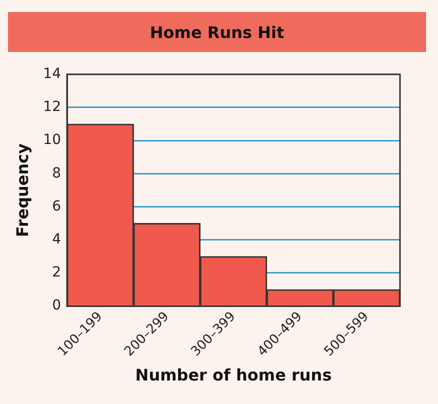 The height and width of the screenshot is (404, 438). Describe the element at coordinates (52, 140) in the screenshot. I see `y-tick-label: 10` at that location.